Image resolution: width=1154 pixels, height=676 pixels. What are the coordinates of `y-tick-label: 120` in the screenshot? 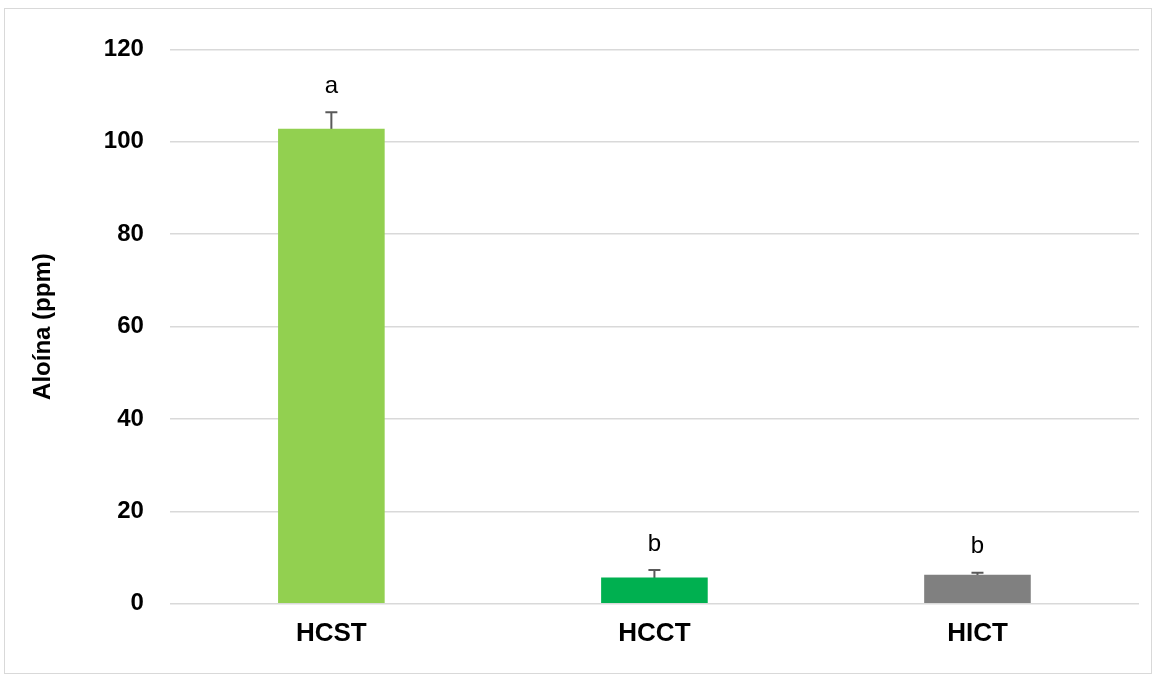 It's located at (123, 48).